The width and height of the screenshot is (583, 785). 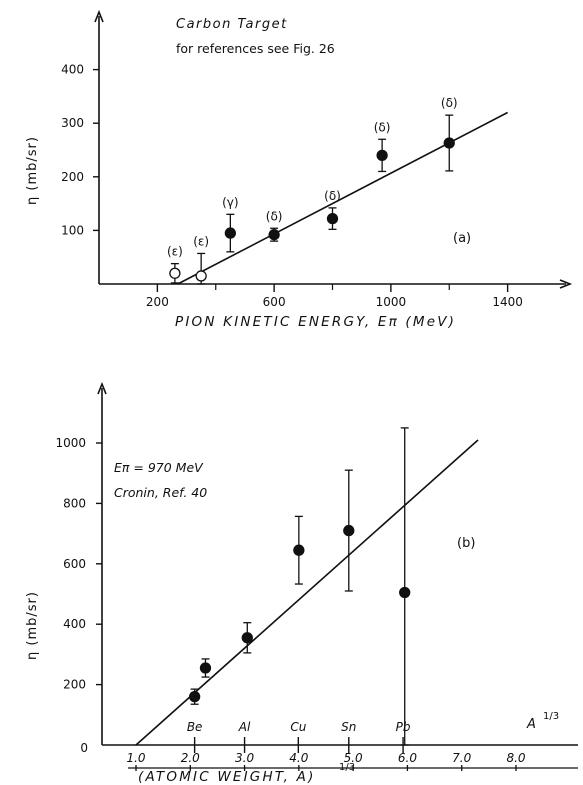 I want to click on panel-b-x-label-power: 1/3, so click(x=347, y=767).